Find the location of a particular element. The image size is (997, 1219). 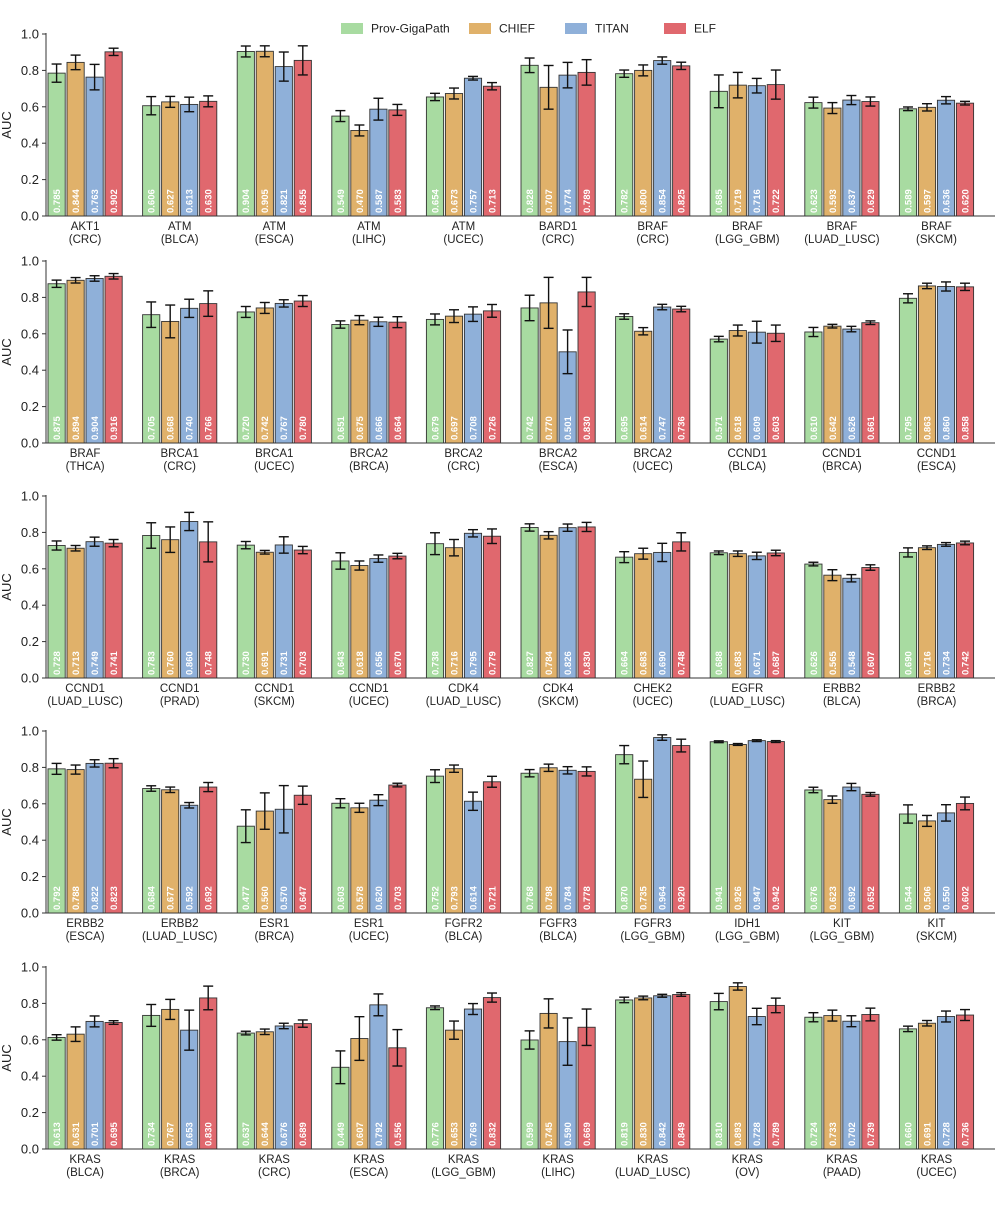

data-label-titan: 0.676 is located at coordinates (284, 1134).